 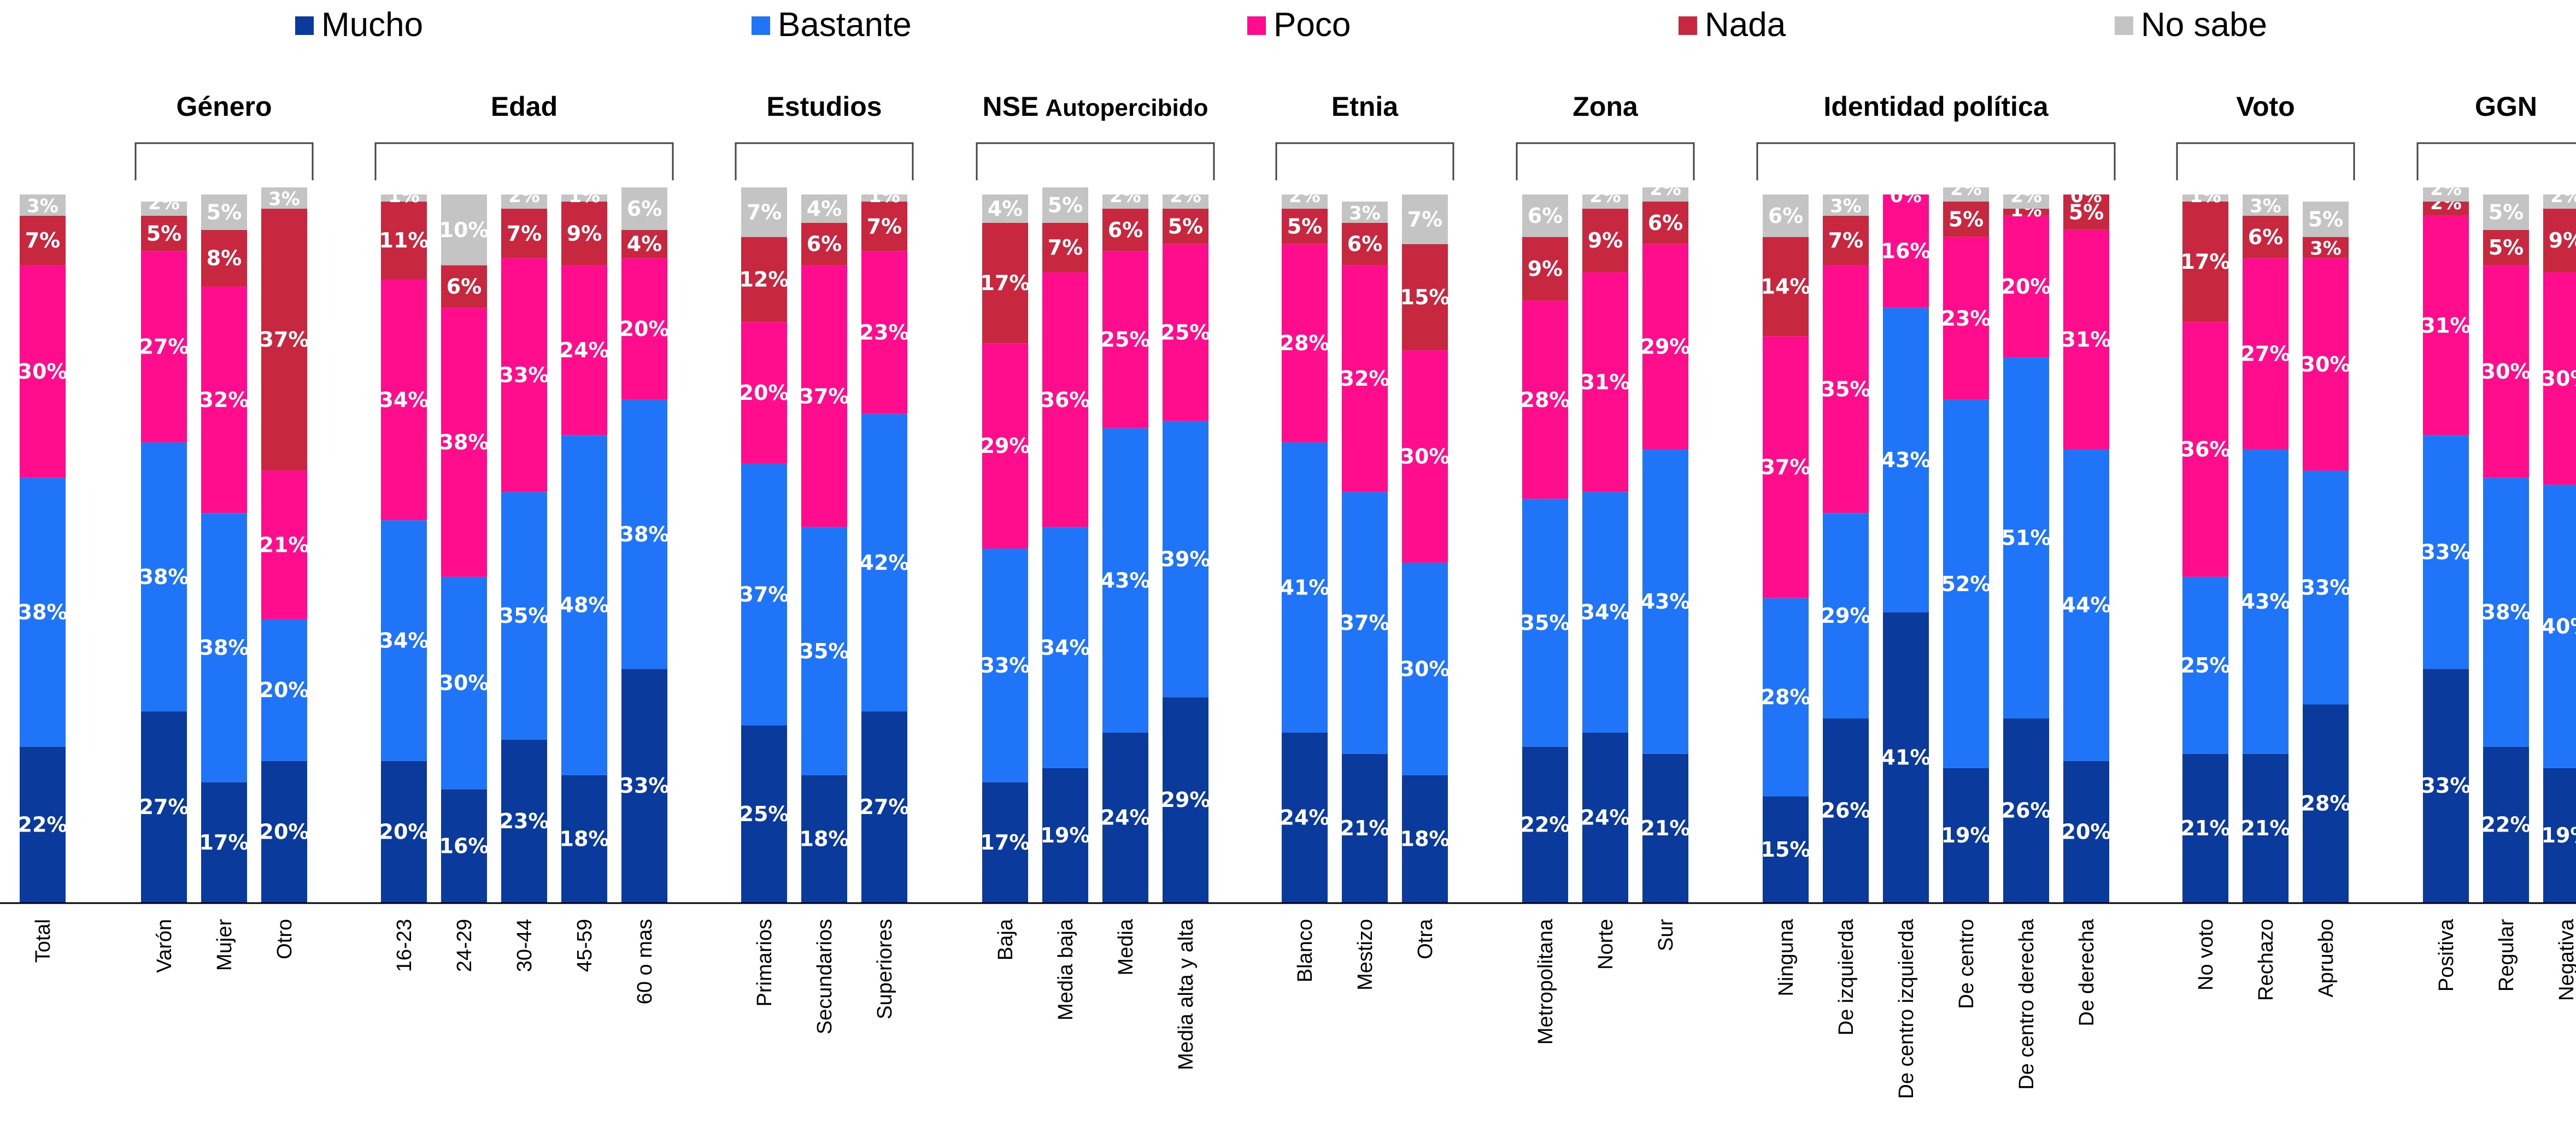 I want to click on legend-swatch-bastante, so click(x=761, y=25).